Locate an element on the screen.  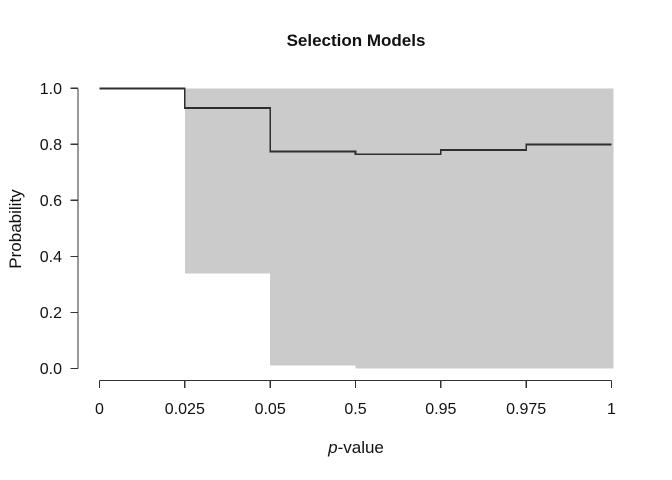
x-tick-label: 0.025 is located at coordinates (185, 409).